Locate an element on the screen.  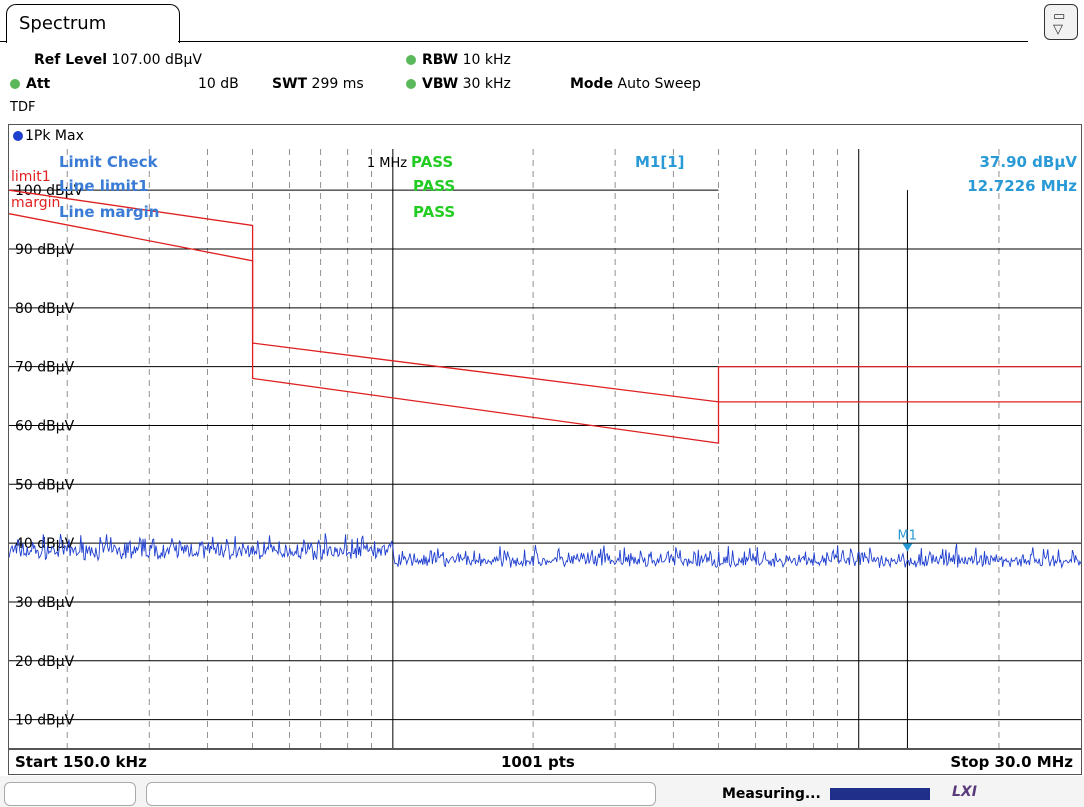
limit-check-title: Limit Check is located at coordinates (109, 162).